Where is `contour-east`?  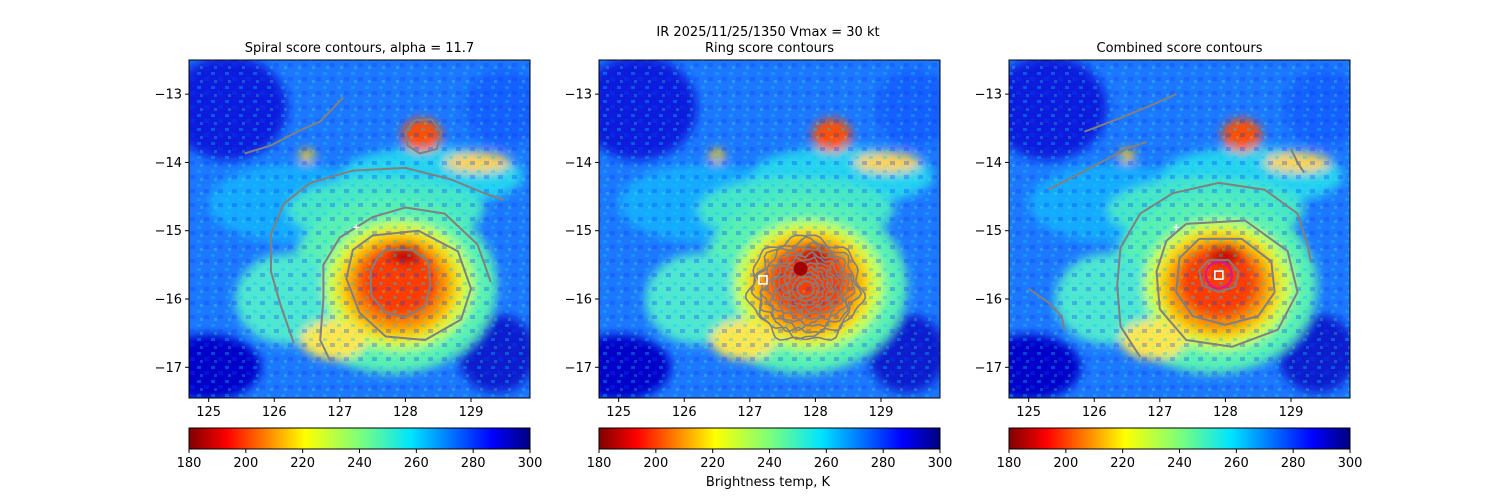
contour-east is located at coordinates (1297, 161).